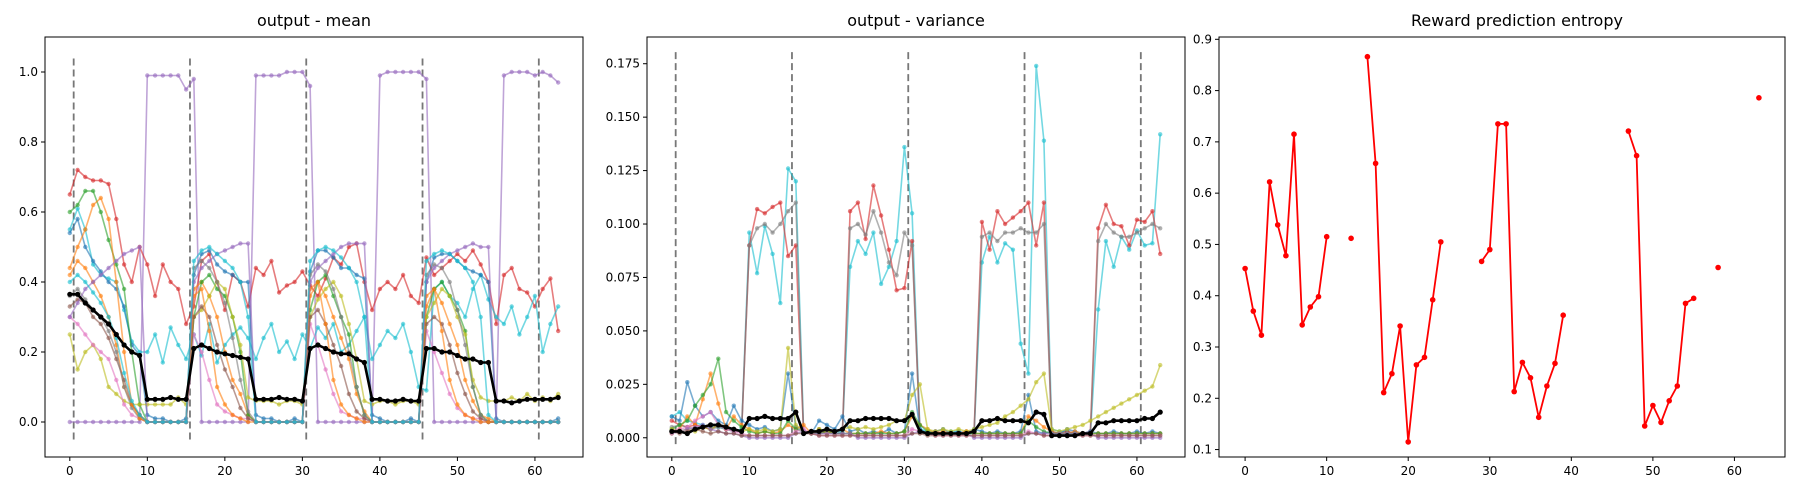  What do you see at coordinates (623, 224) in the screenshot?
I see `y-tick-label: 0.100` at bounding box center [623, 224].